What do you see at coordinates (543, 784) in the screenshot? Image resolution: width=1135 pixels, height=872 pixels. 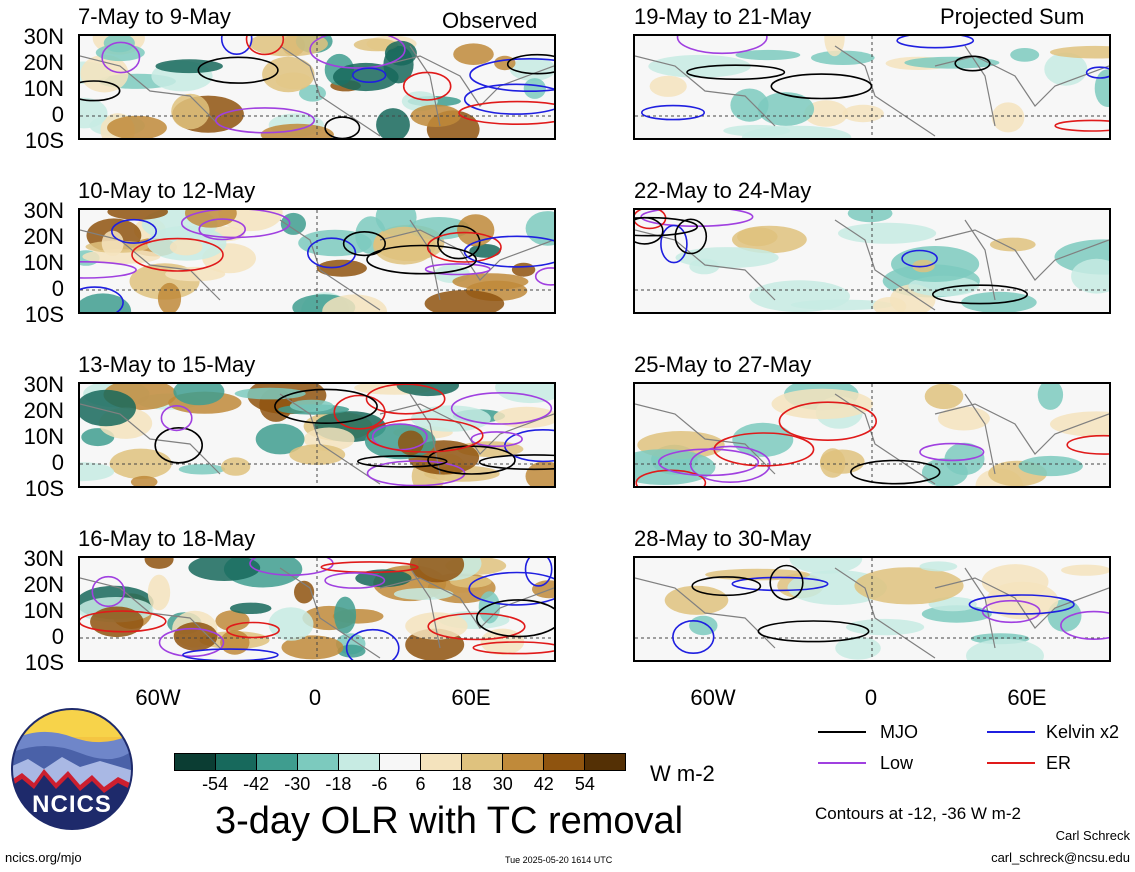 I see `colorbar-tick-label: 42` at bounding box center [543, 784].